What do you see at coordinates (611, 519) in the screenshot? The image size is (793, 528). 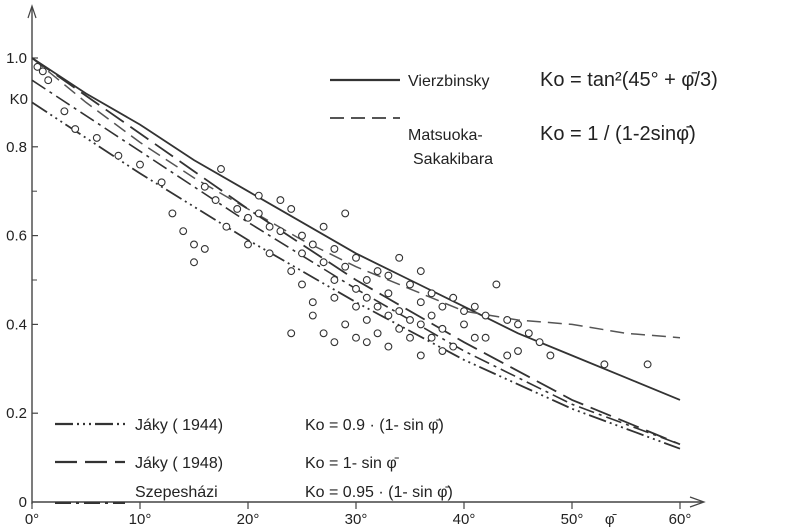 I see `x-axis-label: φ̄` at bounding box center [611, 519].